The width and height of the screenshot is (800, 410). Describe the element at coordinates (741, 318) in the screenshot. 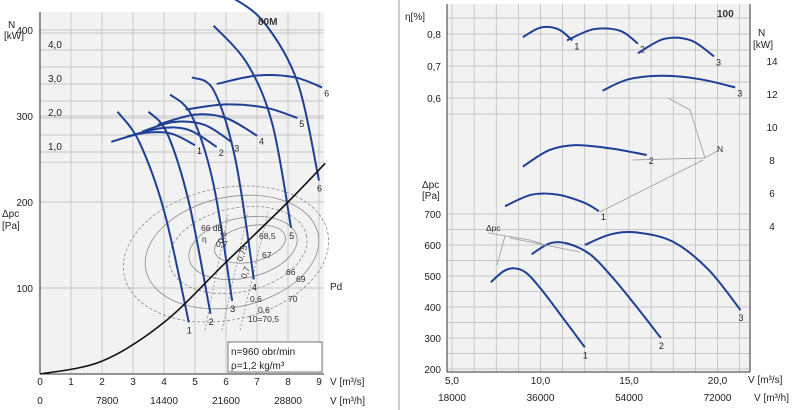

I see `right-pressure-label-3: 3` at that location.